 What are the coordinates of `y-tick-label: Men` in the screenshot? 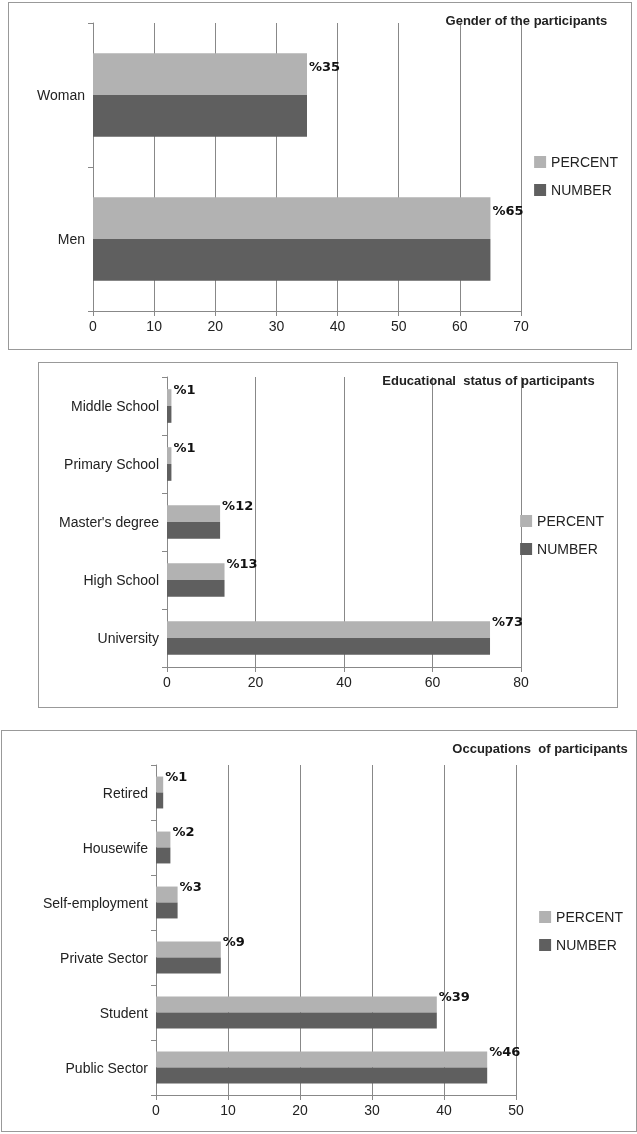 It's located at (71, 239).